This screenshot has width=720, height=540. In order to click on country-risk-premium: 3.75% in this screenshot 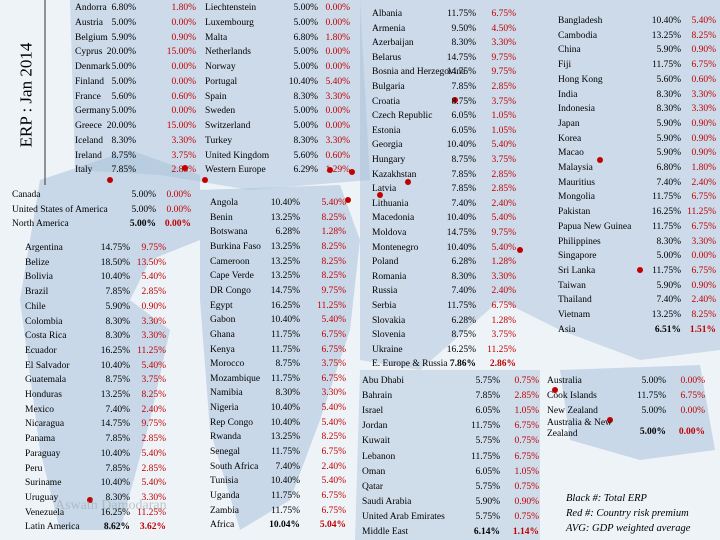, I will do `click(153, 380)`.